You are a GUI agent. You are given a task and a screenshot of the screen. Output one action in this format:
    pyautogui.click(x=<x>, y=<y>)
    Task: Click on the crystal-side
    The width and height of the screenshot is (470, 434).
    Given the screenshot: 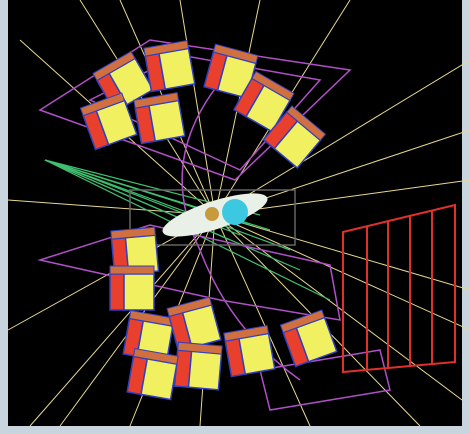 What is the action you would take?
    pyautogui.click(x=117, y=292)
    